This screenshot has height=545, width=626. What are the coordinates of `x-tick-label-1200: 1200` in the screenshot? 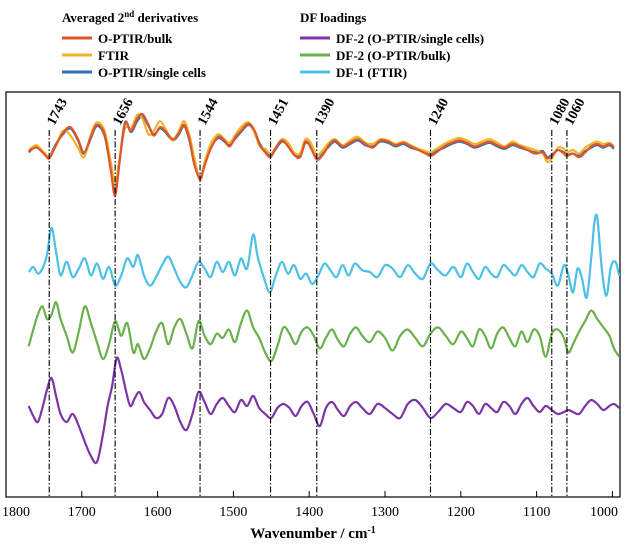 It's located at (461, 512).